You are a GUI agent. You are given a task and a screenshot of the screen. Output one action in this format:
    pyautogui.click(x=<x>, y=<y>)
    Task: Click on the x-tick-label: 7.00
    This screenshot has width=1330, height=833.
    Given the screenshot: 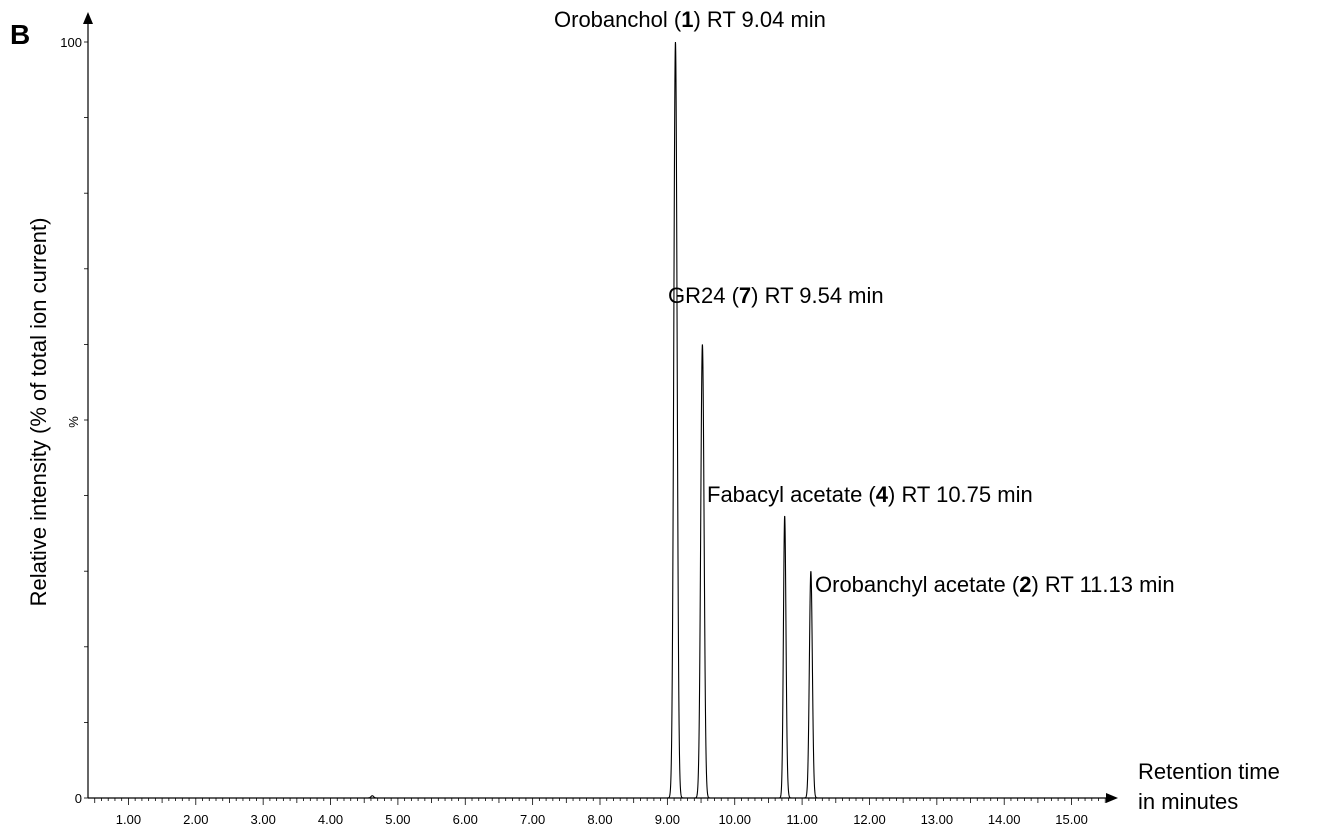 What is the action you would take?
    pyautogui.click(x=532, y=819)
    